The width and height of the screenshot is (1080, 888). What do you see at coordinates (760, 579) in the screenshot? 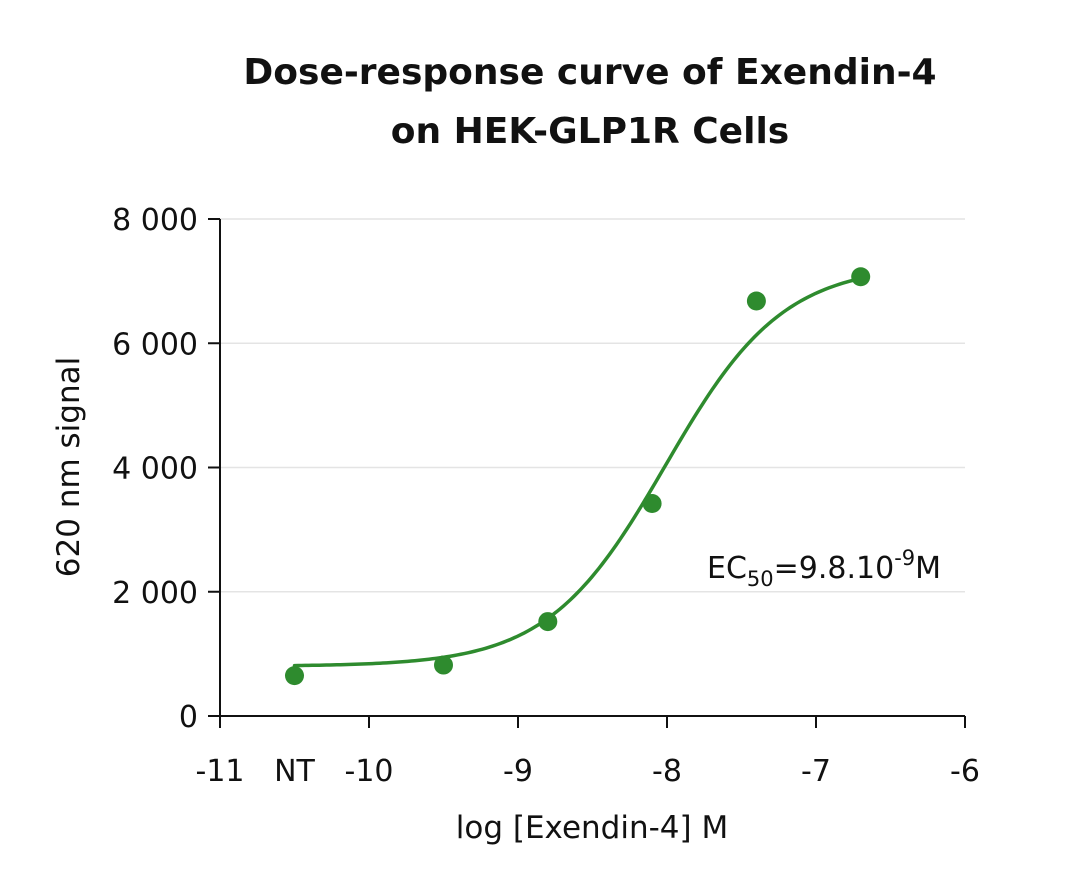
I see `ec50-subscript: 50` at bounding box center [760, 579].